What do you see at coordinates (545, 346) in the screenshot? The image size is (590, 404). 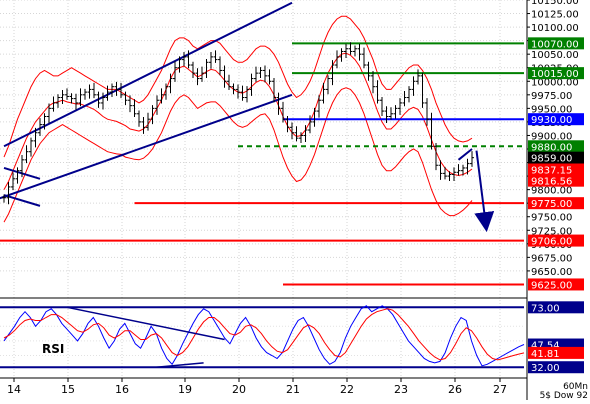 I see `rsi-value-tag: 47.54` at bounding box center [545, 346].